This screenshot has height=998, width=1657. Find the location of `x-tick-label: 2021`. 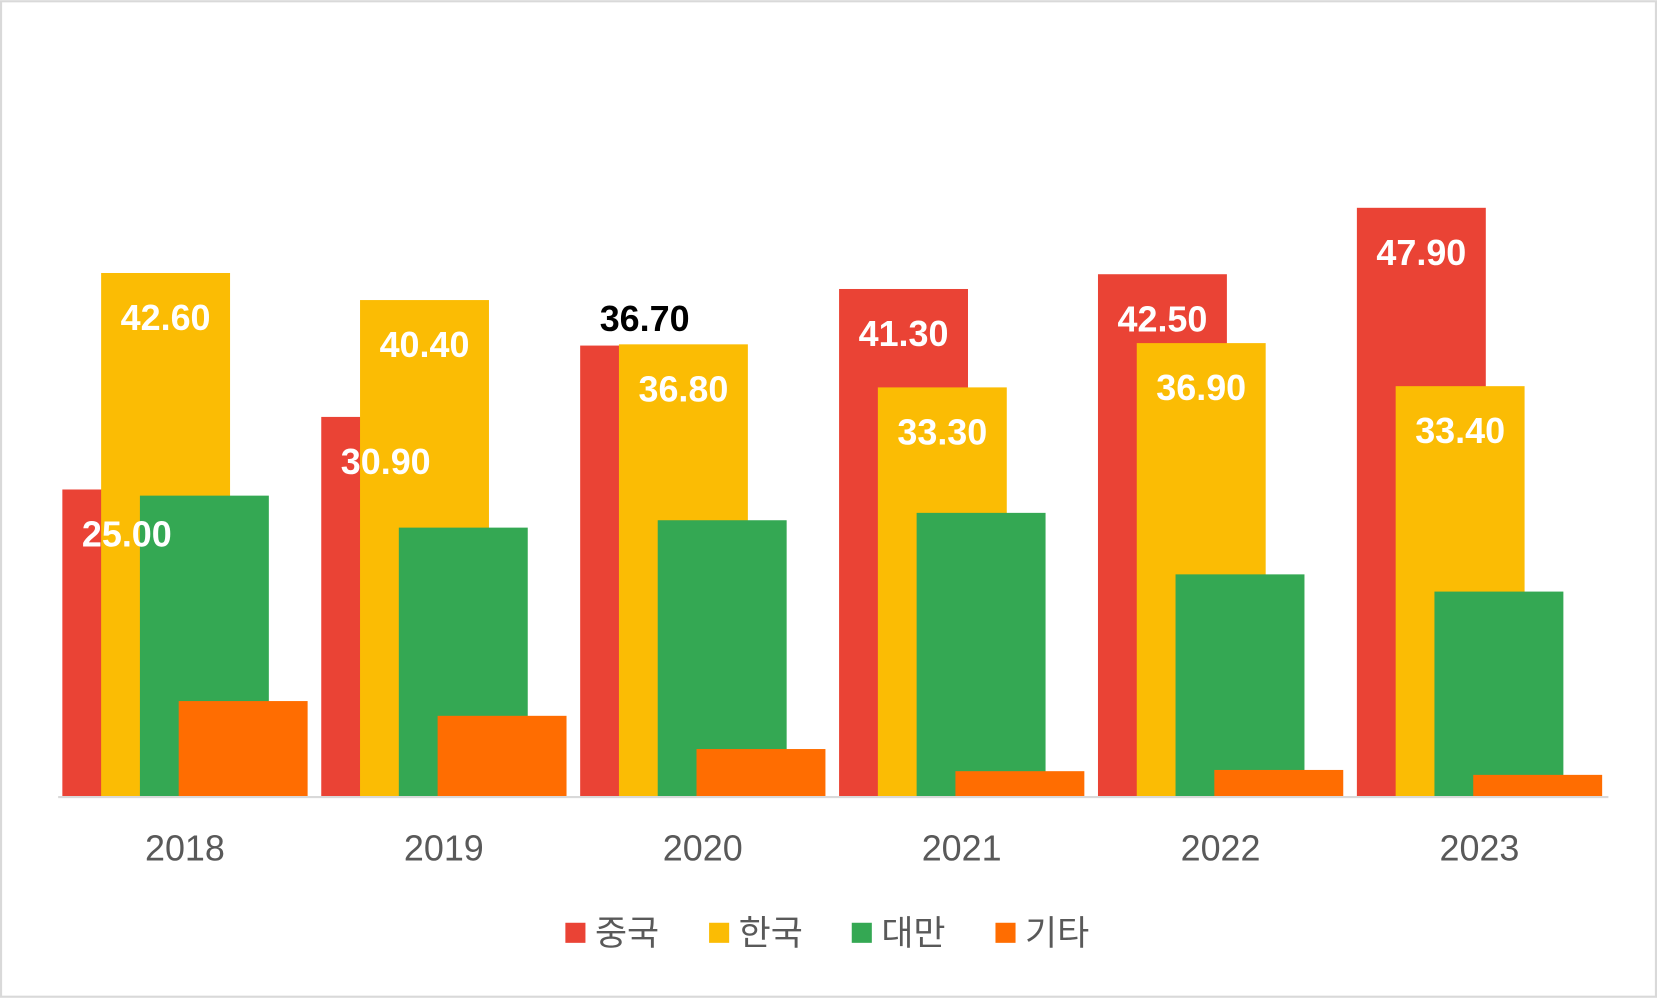

x-tick-label: 2021 is located at coordinates (962, 847).